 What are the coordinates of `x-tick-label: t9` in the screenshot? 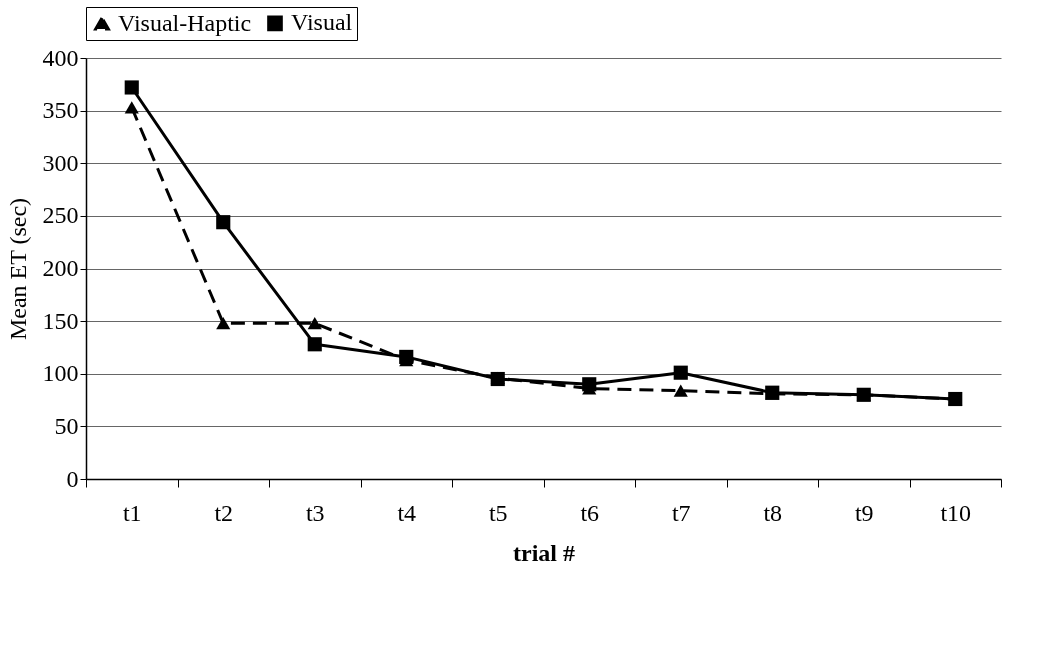 It's located at (864, 512).